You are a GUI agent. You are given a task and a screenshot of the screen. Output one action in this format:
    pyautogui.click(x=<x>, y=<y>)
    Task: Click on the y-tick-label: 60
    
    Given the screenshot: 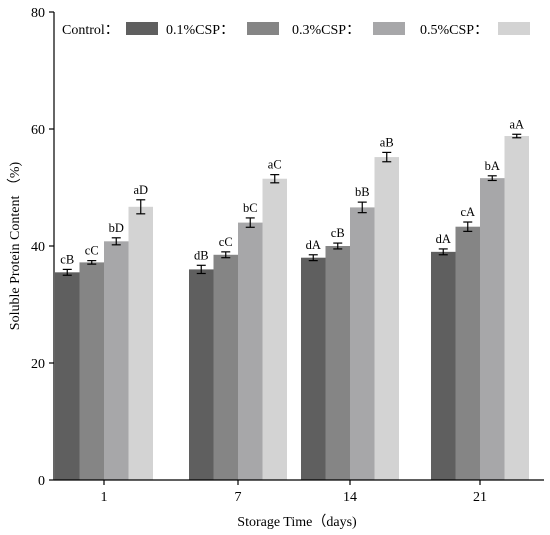 What is the action you would take?
    pyautogui.click(x=38, y=130)
    